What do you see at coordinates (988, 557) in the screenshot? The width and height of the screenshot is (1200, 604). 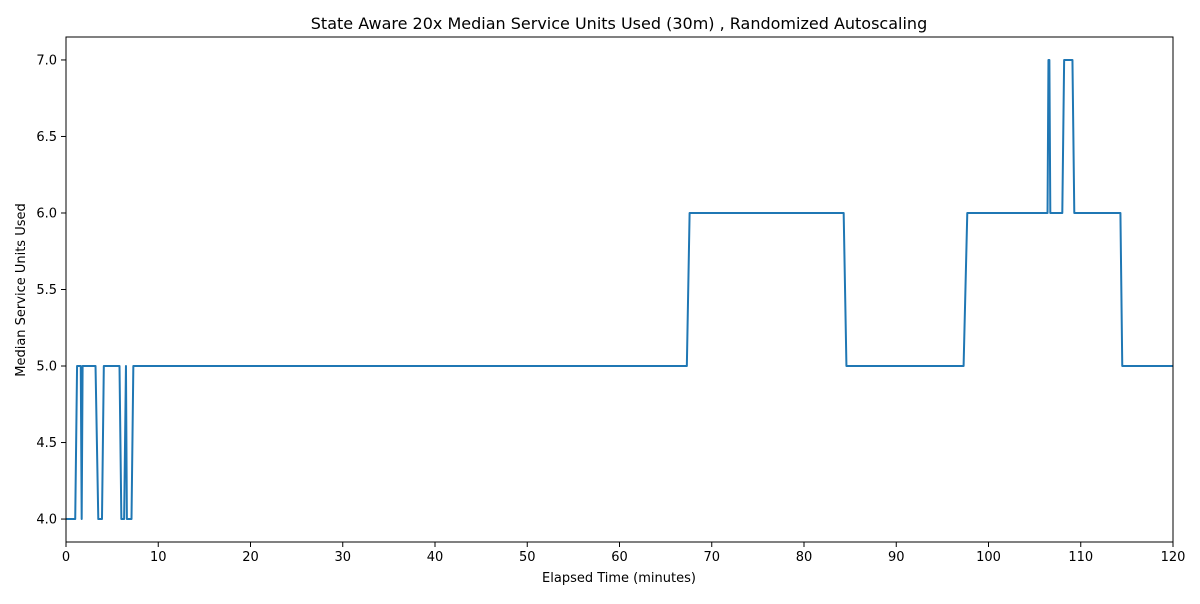 I see `x-tick-label: 100` at bounding box center [988, 557].